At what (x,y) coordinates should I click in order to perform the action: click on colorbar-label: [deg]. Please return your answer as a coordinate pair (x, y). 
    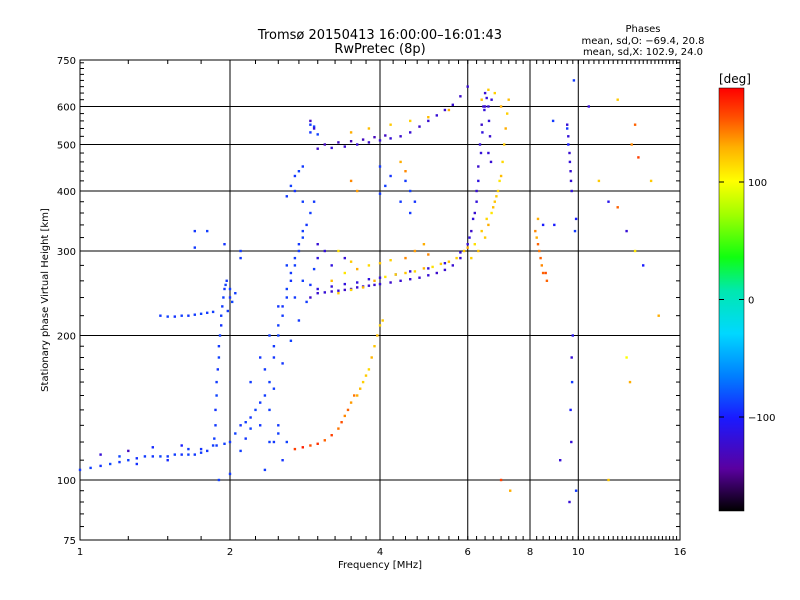
    Looking at the image, I should click on (735, 79).